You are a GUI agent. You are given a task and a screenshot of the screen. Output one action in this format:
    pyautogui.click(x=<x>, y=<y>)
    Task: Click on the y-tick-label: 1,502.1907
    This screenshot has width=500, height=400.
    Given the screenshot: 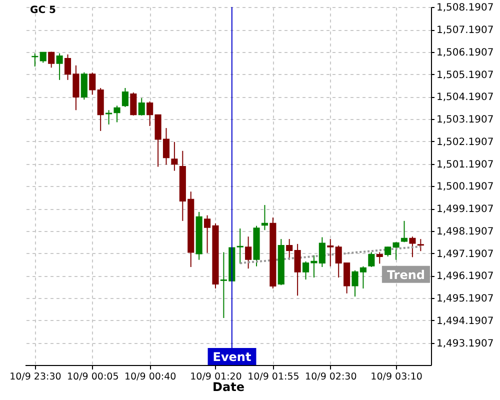 What is the action you would take?
    pyautogui.click(x=465, y=142)
    